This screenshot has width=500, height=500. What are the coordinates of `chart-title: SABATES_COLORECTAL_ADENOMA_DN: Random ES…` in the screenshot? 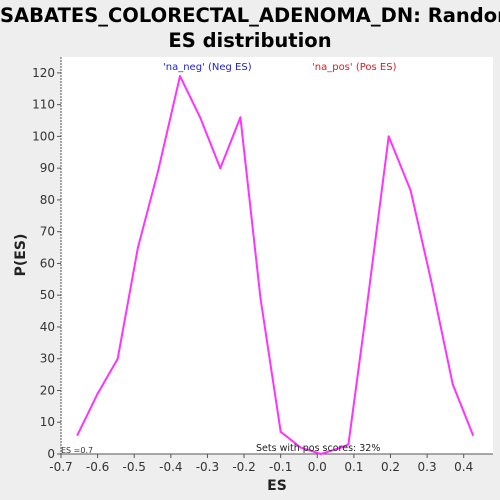 It's located at (250, 28).